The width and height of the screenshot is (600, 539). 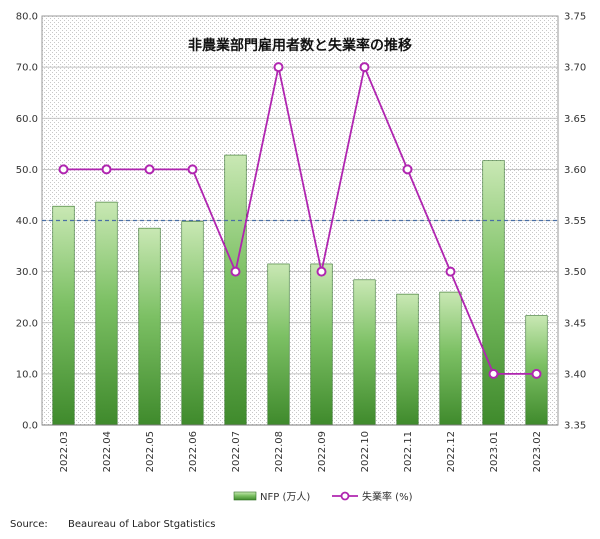 What do you see at coordinates (575, 374) in the screenshot?
I see `y-right-tick-label: 3.40` at bounding box center [575, 374].